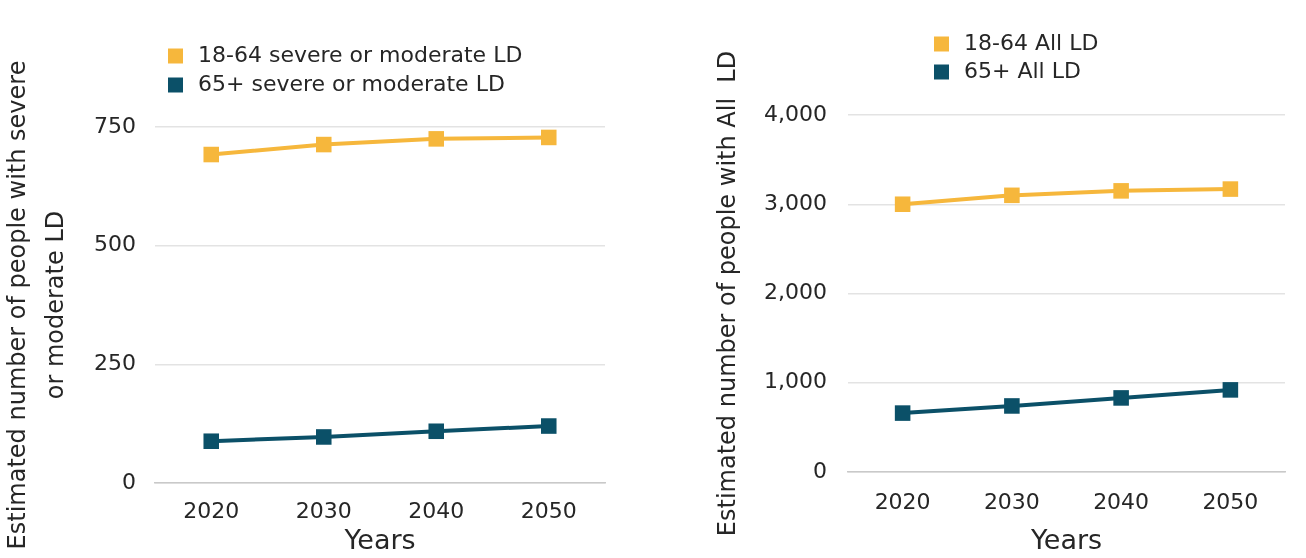  What do you see at coordinates (351, 83) in the screenshot?
I see `legend-label: 65+ severe or moderate LD` at bounding box center [351, 83].